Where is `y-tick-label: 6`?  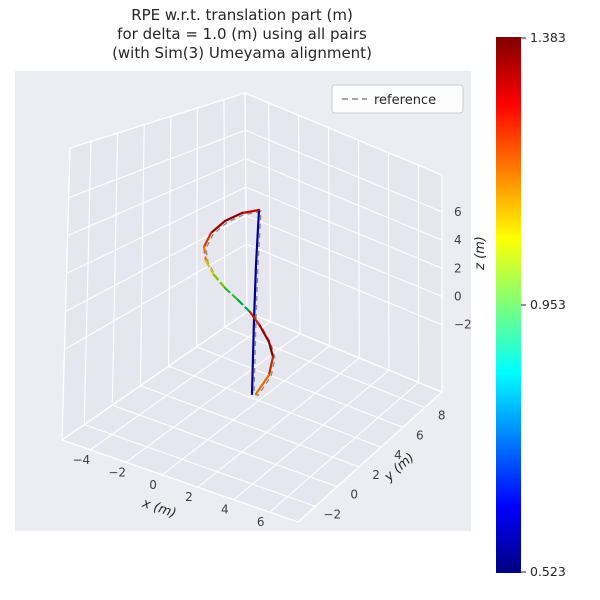 y-tick-label: 6 is located at coordinates (420, 435).